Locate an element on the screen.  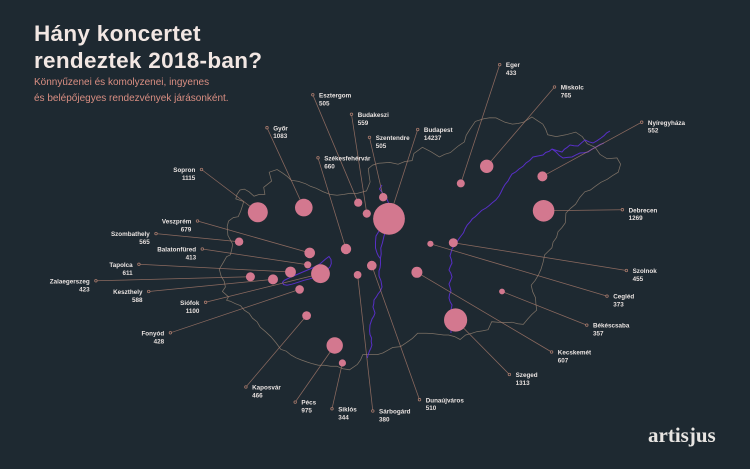
svg-text: 455 is located at coordinates (638, 279).